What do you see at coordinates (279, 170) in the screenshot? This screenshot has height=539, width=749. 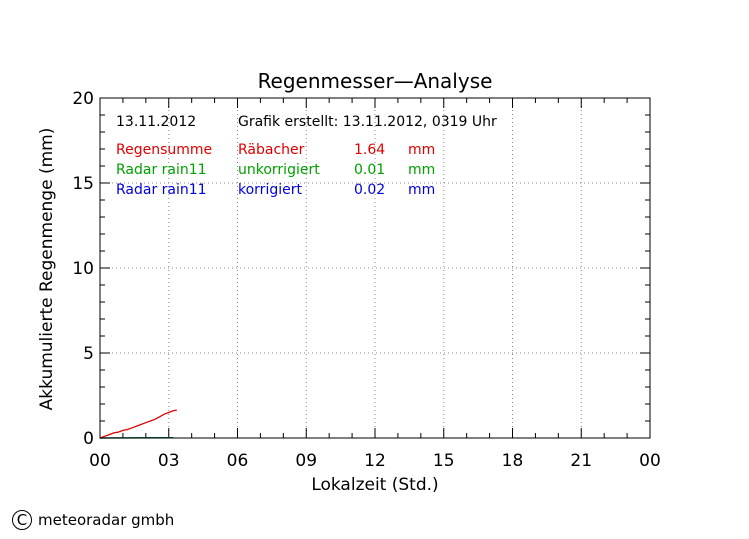 I see `legend-entry-text: unkorrigiert` at bounding box center [279, 170].